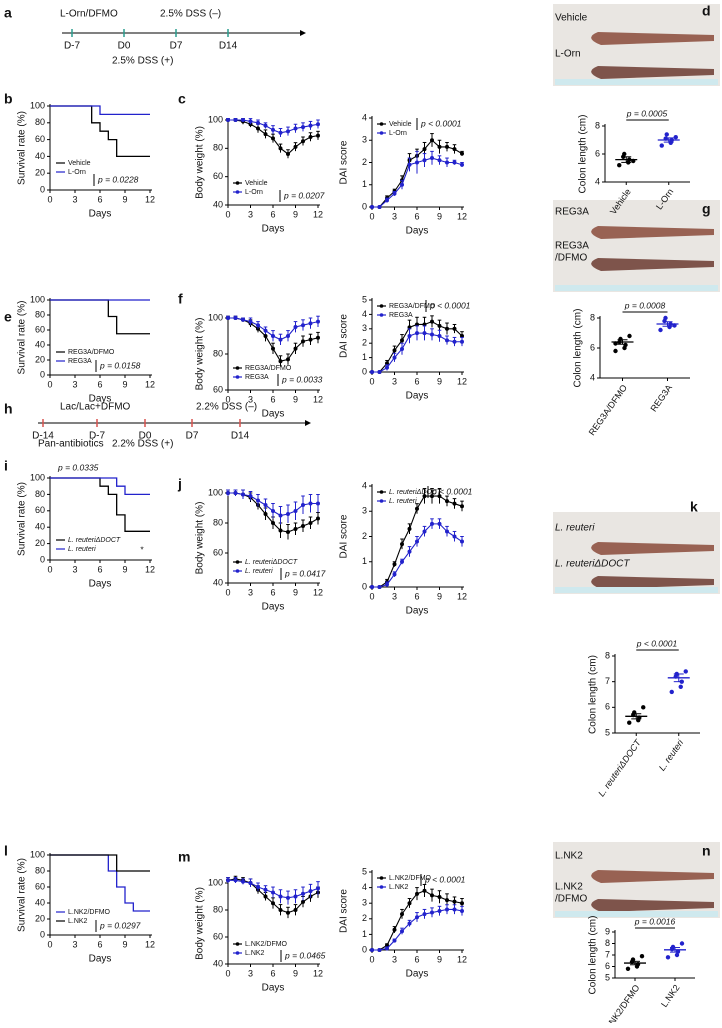 This screenshot has width=722, height=1028. I want to click on legend-label: L-Orn, so click(254, 192).